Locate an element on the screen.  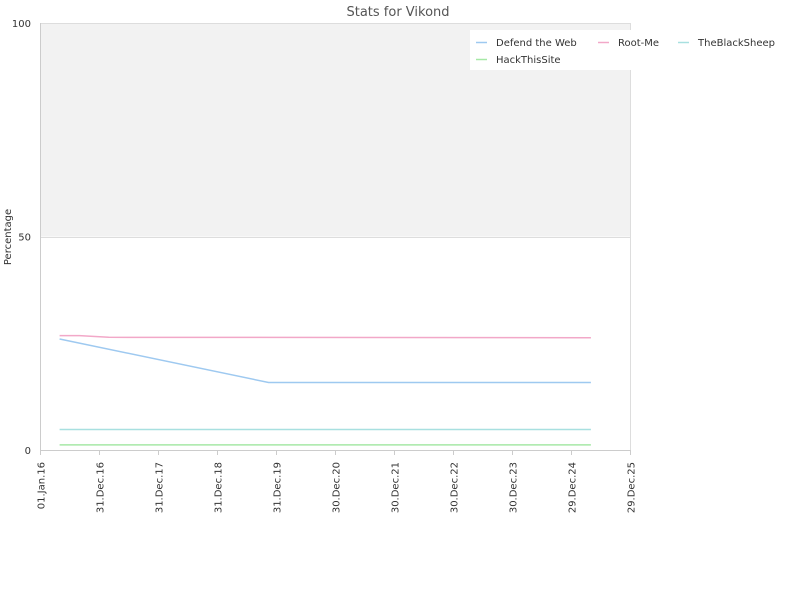
x-tick-label: 29.Dec.24 is located at coordinates (573, 487).